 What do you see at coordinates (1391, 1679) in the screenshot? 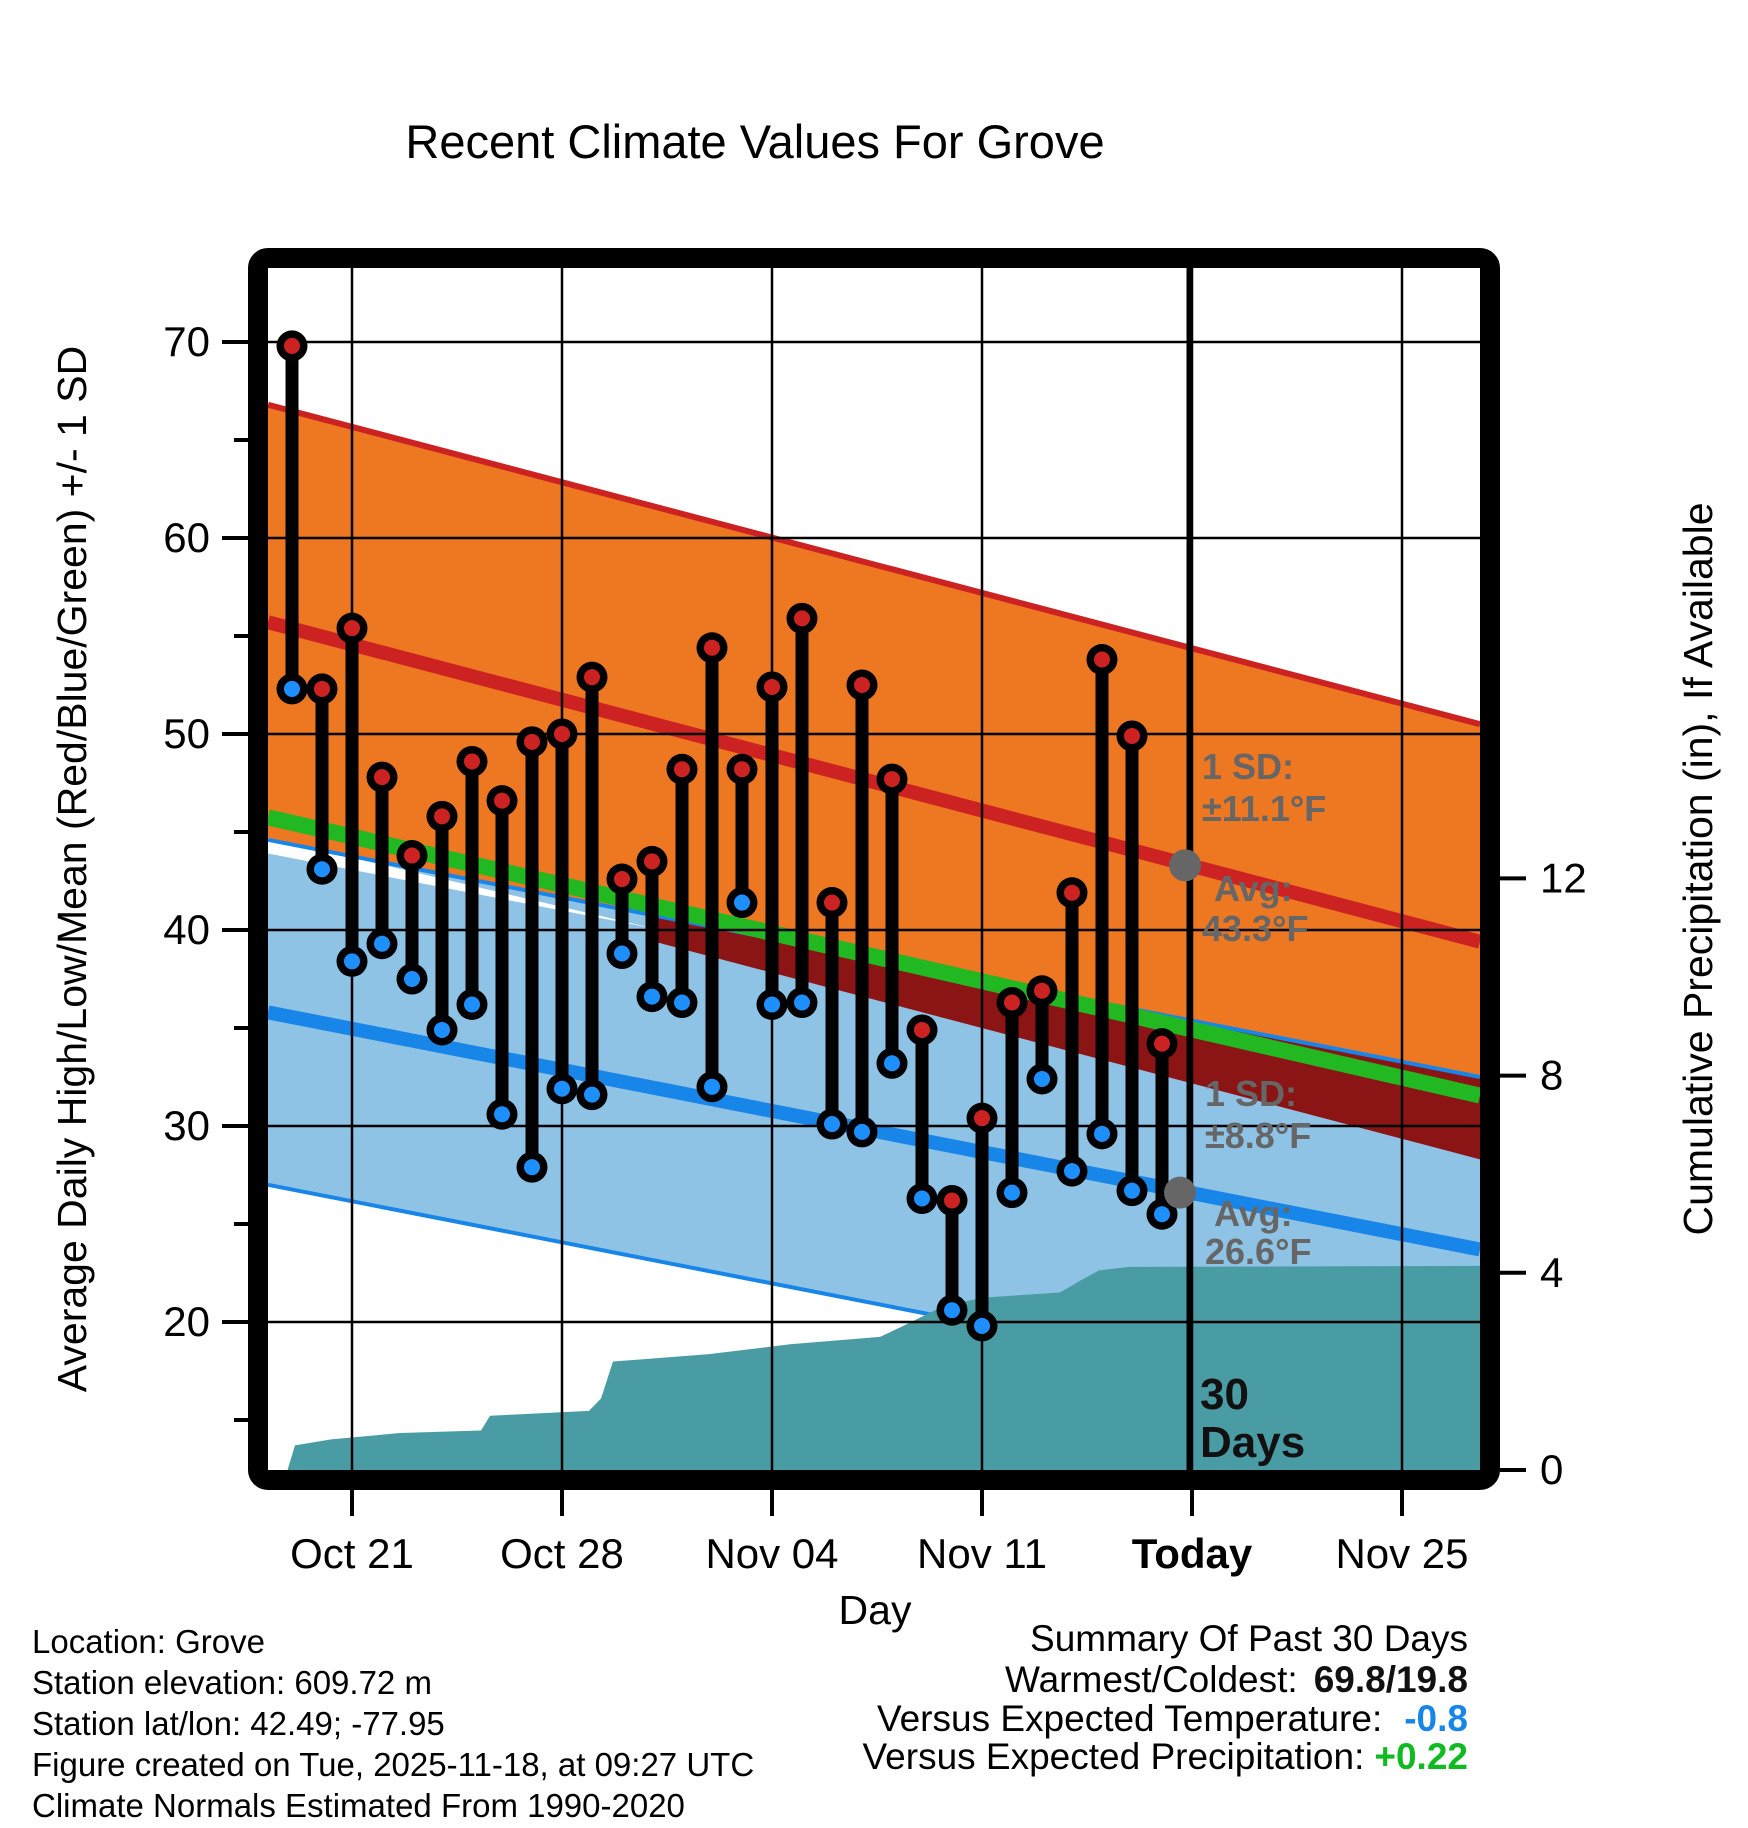
I see `summary-warmest-coldest-value: 69.8/19.8` at bounding box center [1391, 1679].